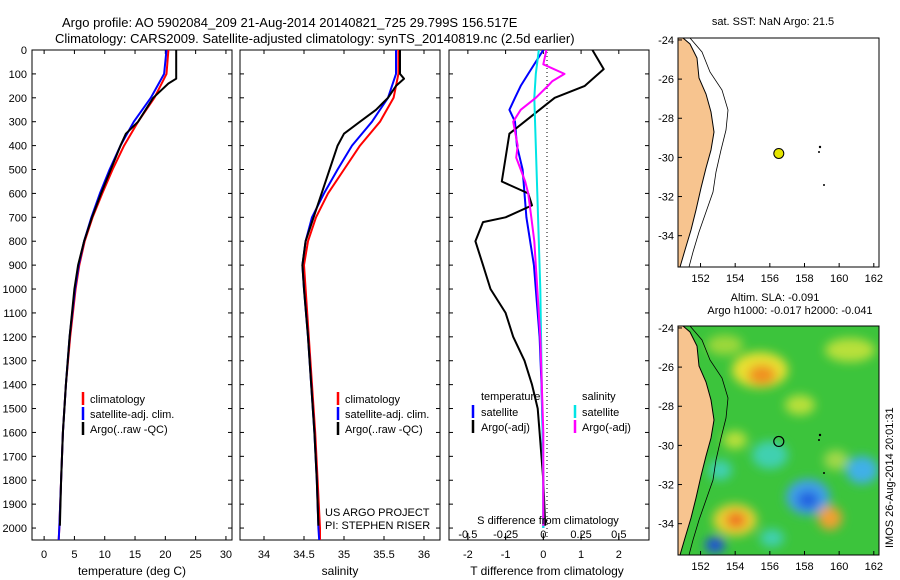 The width and height of the screenshot is (900, 580). What do you see at coordinates (18, 171) in the screenshot?
I see `depth-tick-label: 500` at bounding box center [18, 171].